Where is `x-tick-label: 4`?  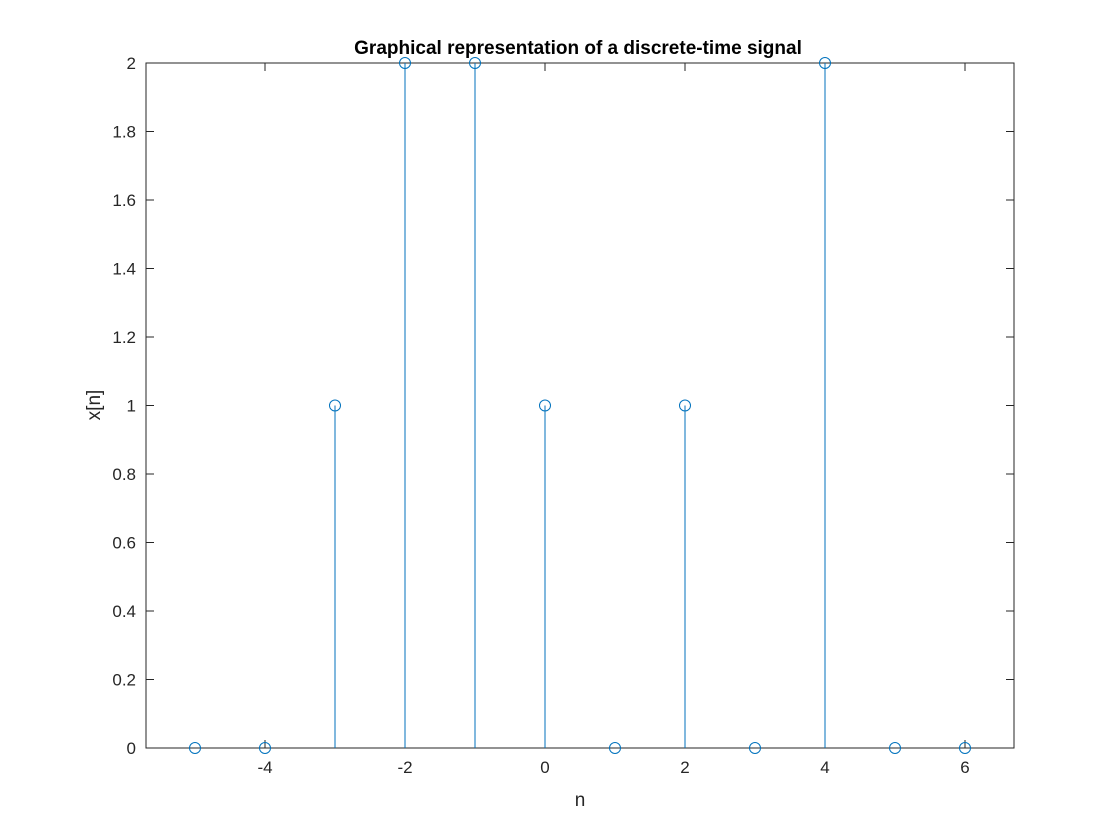 x-tick-label: 4 is located at coordinates (824, 767).